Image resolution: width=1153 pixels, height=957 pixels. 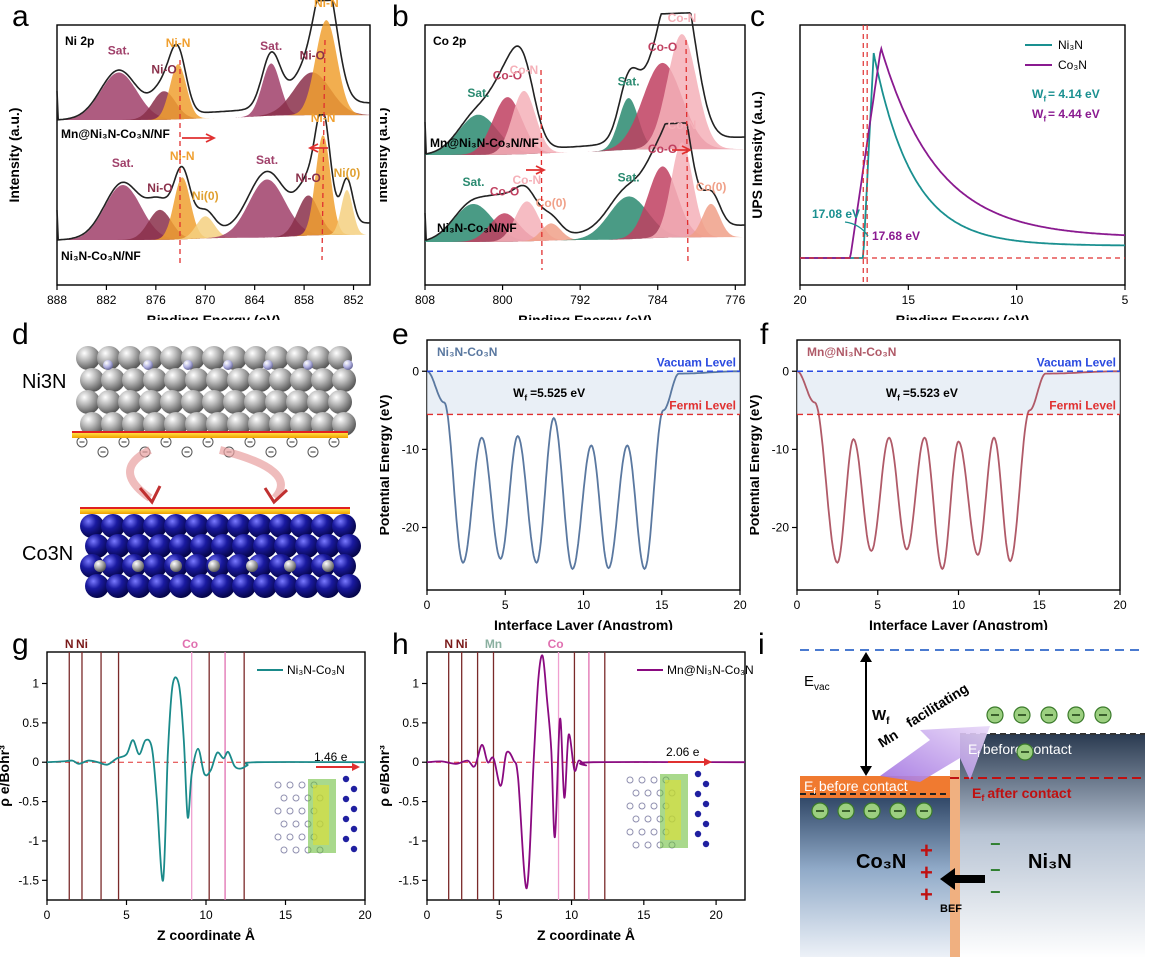 I want to click on x-tick-label: 808, so click(x=425, y=300).